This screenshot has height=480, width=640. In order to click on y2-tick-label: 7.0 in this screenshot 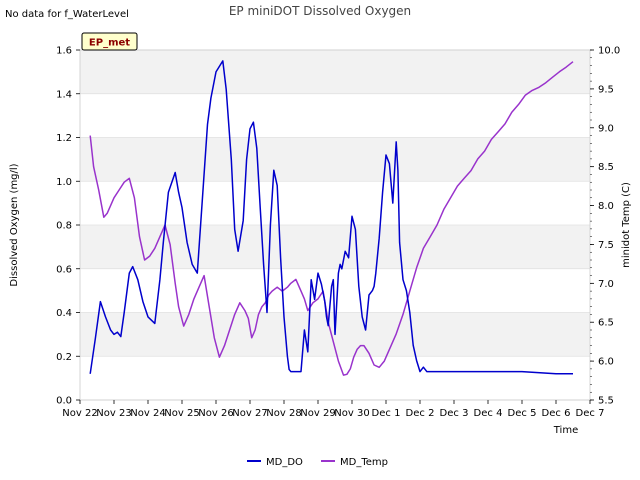, I will do `click(606, 284)`.